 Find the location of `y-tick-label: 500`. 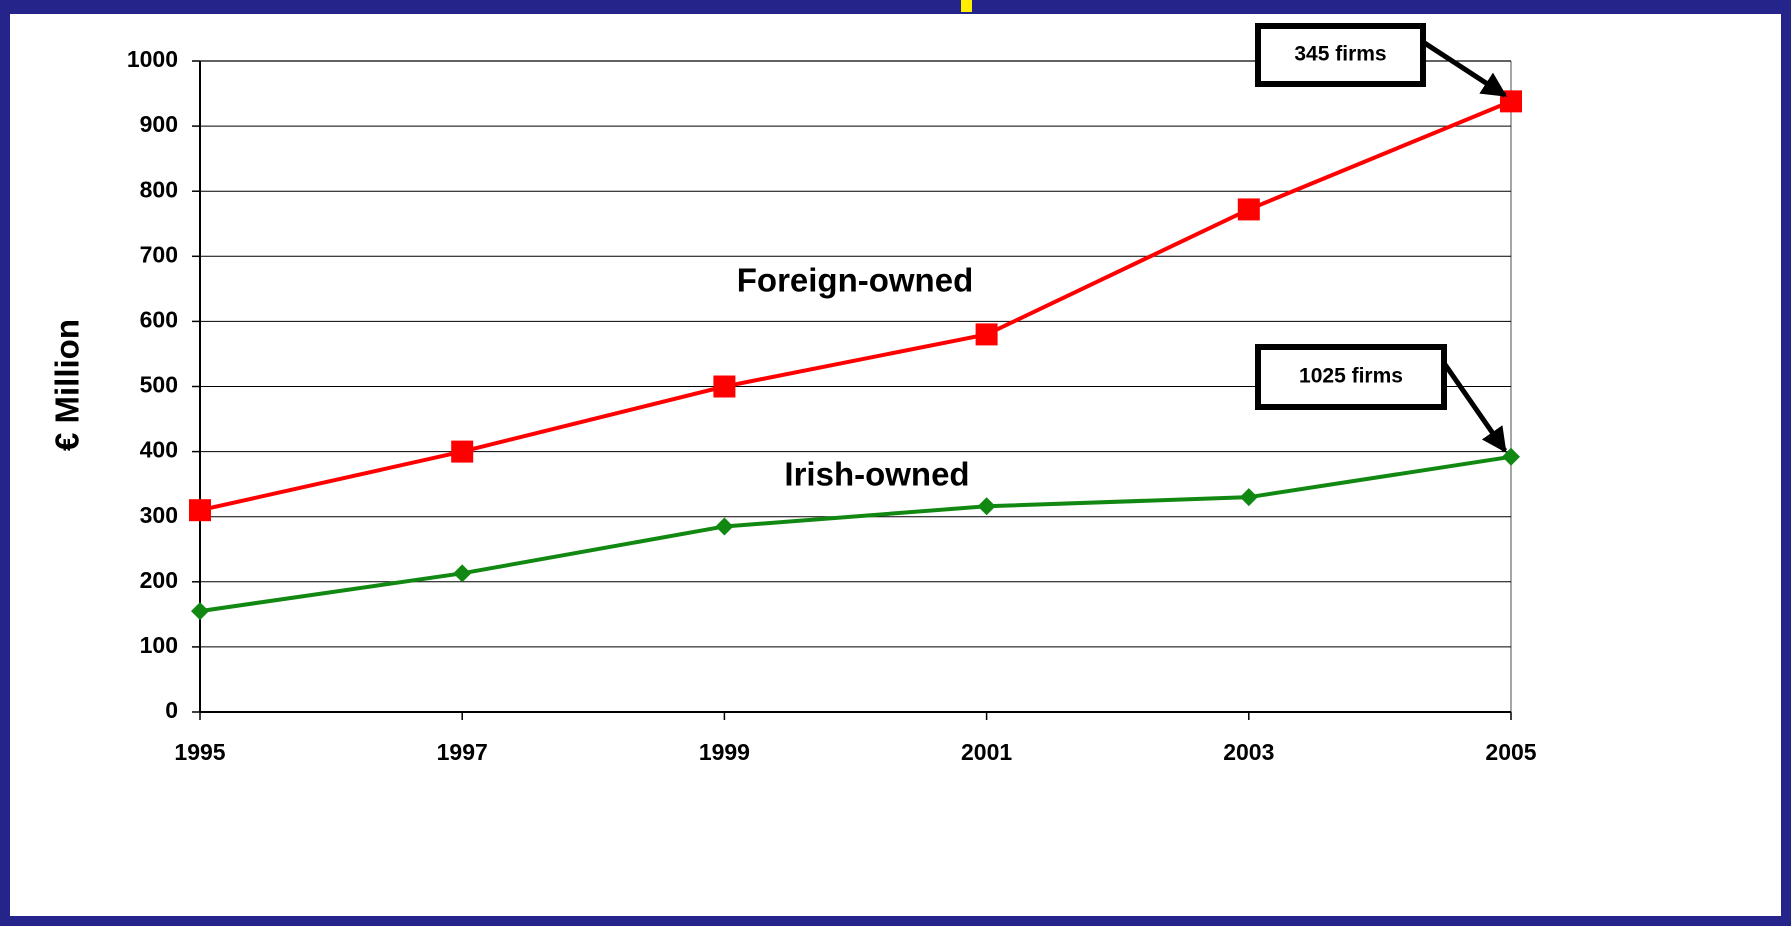

y-tick-label: 500 is located at coordinates (159, 385).